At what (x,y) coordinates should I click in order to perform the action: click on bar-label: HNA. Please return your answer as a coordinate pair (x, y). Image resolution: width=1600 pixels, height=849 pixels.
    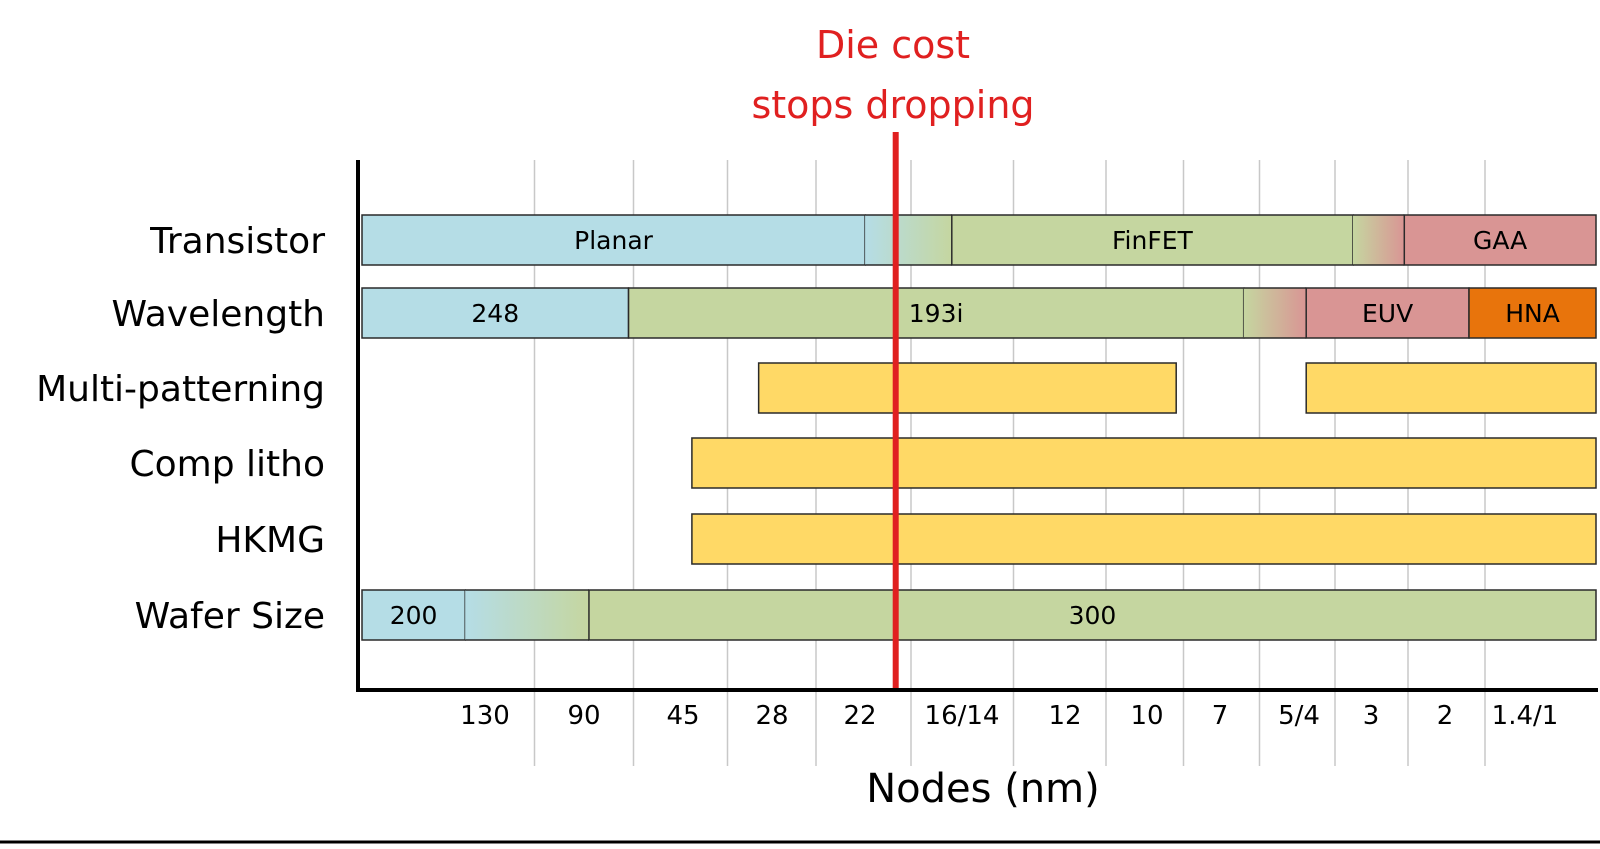
    Looking at the image, I should click on (1532, 313).